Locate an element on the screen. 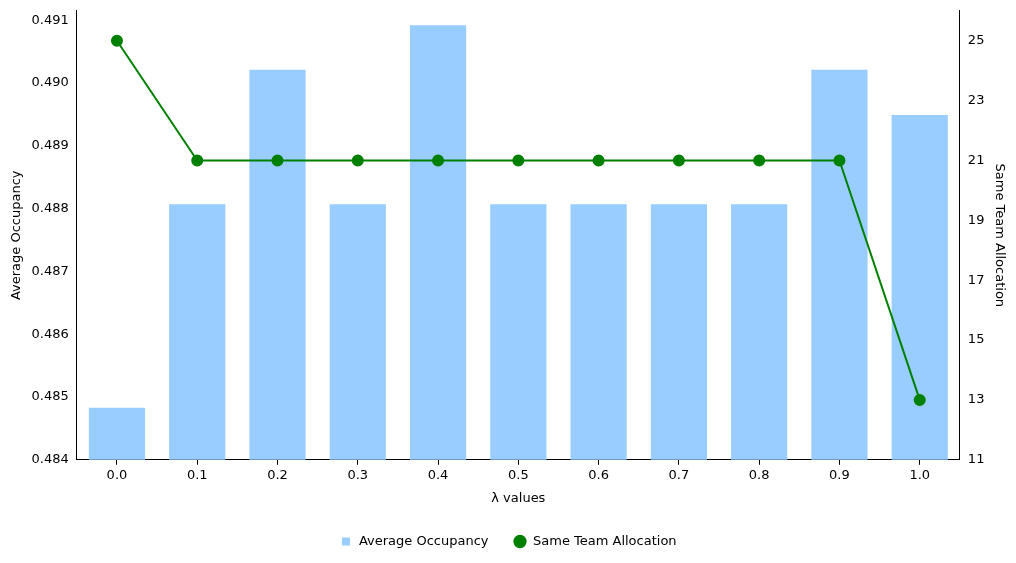 The height and width of the screenshot is (563, 1016). y-tick-label: 0.489 is located at coordinates (50, 145).